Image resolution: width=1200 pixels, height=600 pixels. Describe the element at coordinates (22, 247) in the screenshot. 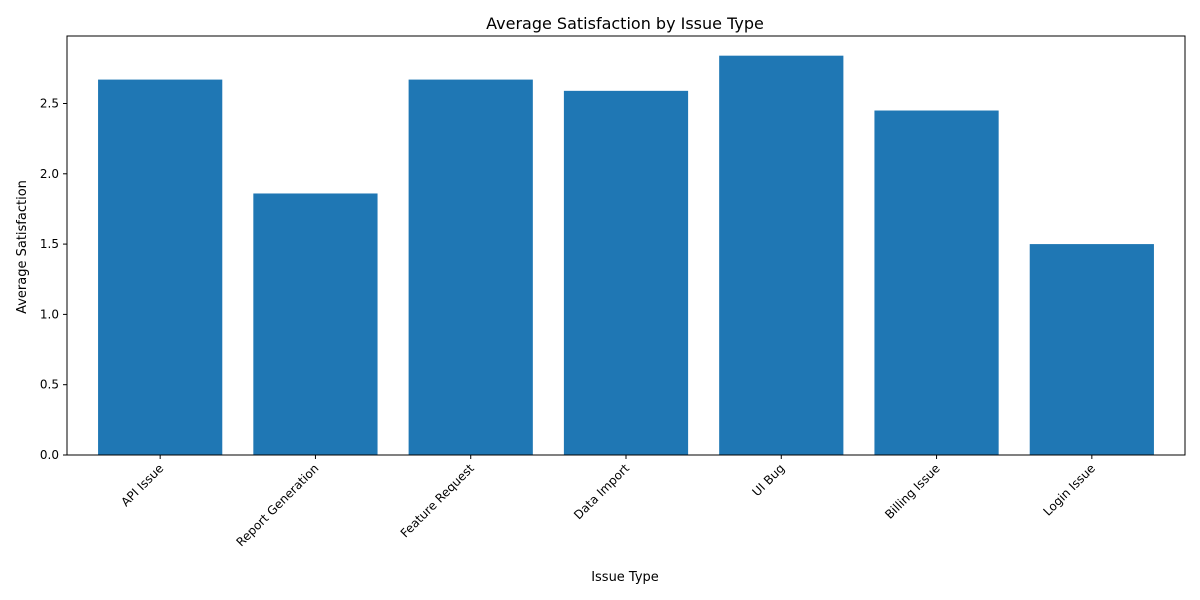

I see `y-axis-label: Average Satisfaction` at that location.